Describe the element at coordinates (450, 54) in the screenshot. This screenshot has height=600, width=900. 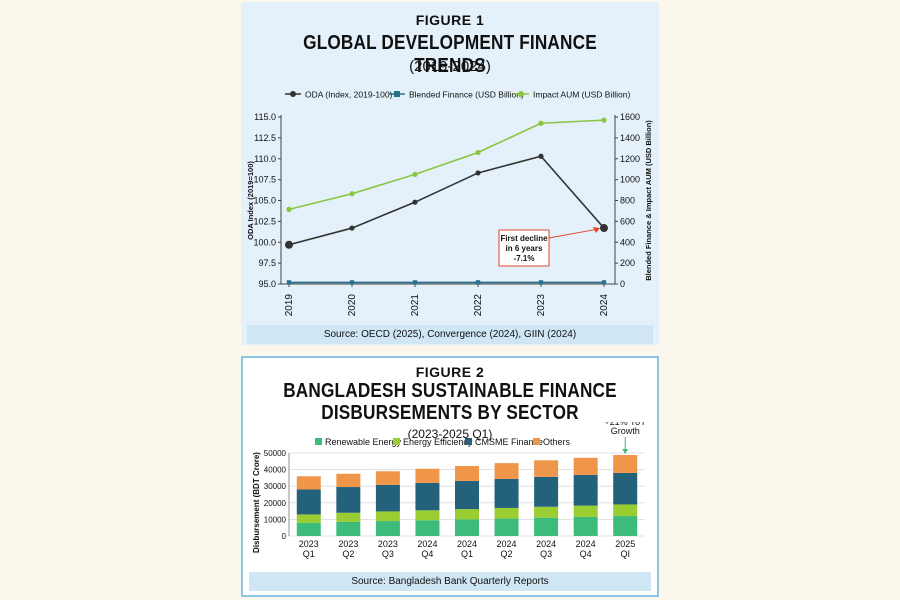
I see `figure-1-title: GLOBAL DEVELOPMENT FINANCE TRENDS` at that location.